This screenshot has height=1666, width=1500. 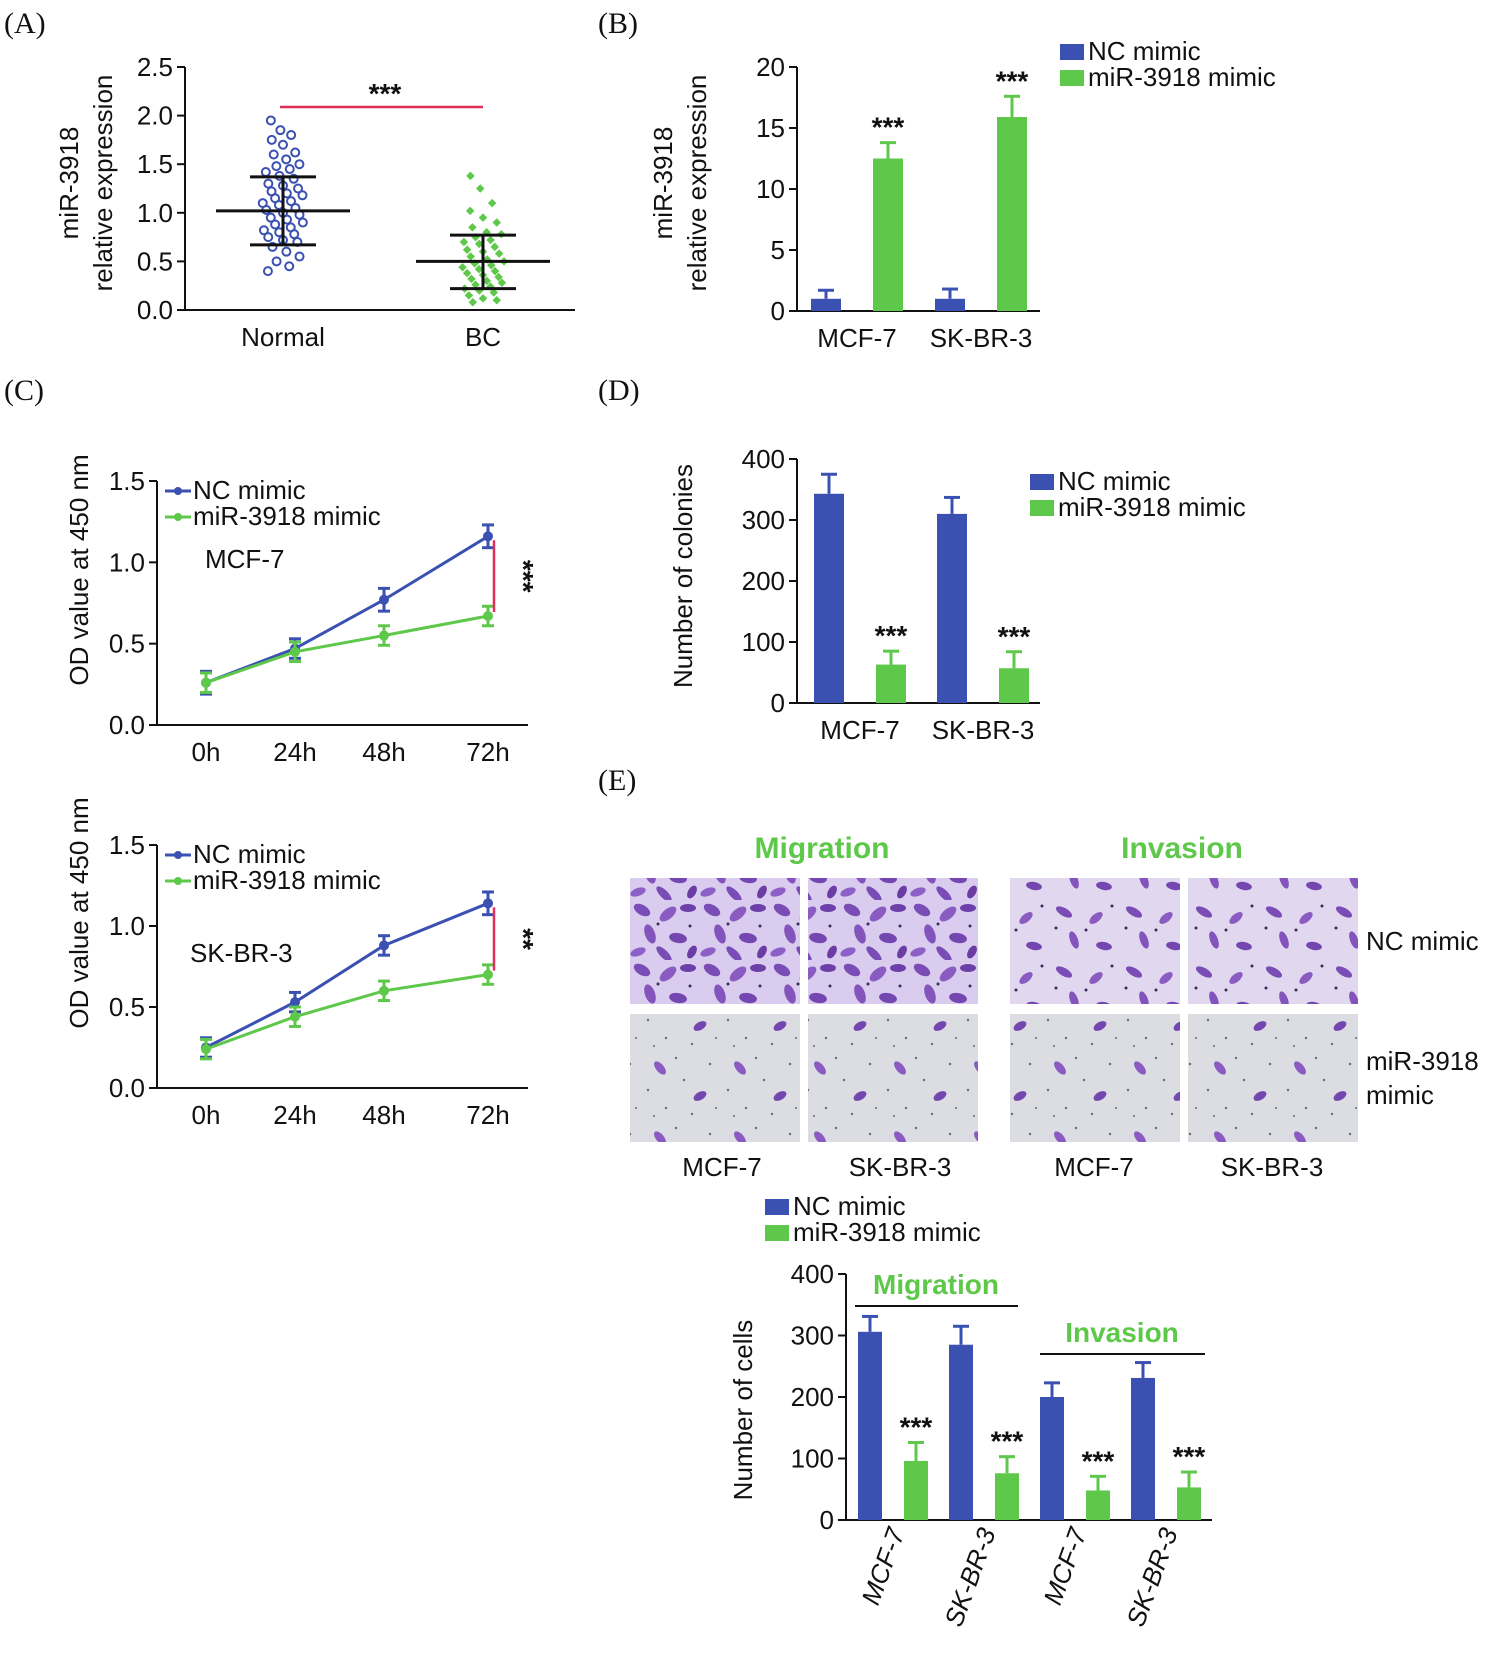 What do you see at coordinates (283, 337) in the screenshot?
I see `chart-a-xtick-label: Normal` at bounding box center [283, 337].